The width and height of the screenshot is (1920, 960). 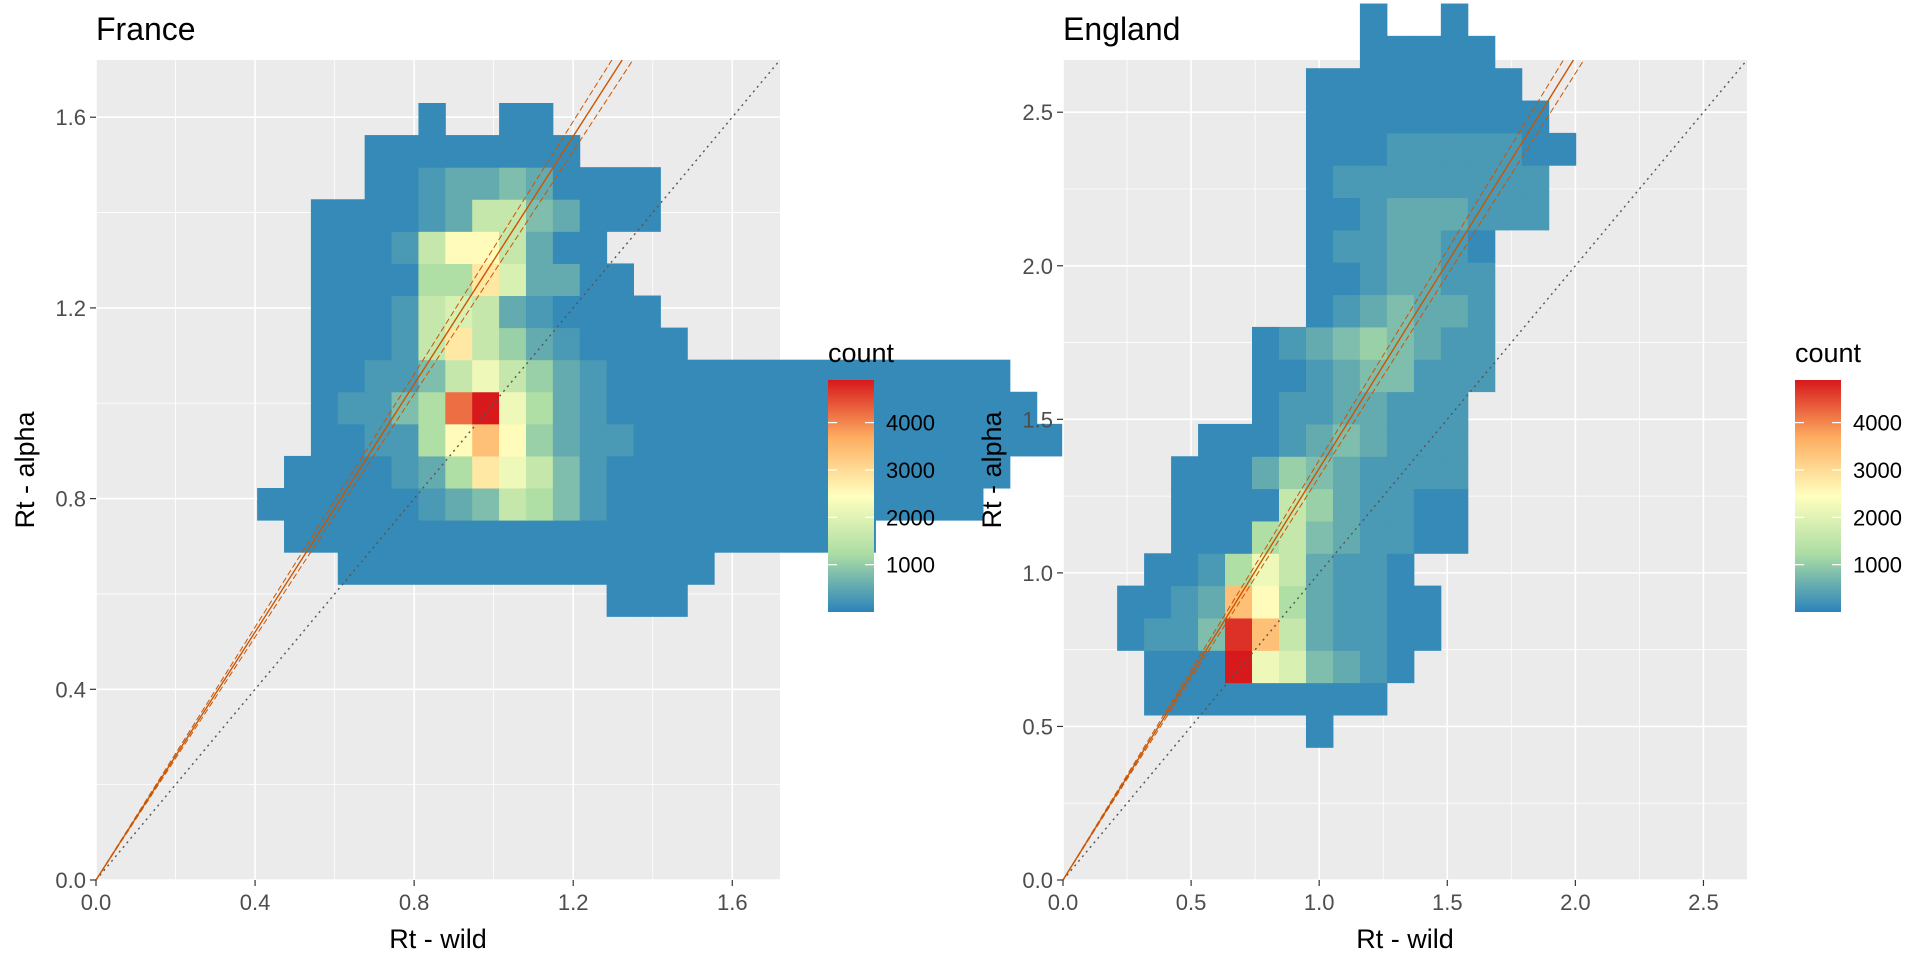 What do you see at coordinates (1828, 353) in the screenshot?
I see `legend-title: count` at bounding box center [1828, 353].